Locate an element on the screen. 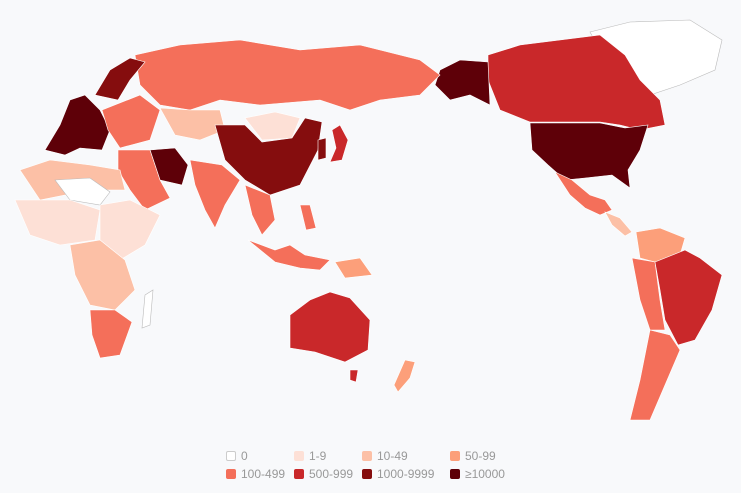 Image resolution: width=741 pixels, height=493 pixels. region-russia is located at coordinates (287, 75).